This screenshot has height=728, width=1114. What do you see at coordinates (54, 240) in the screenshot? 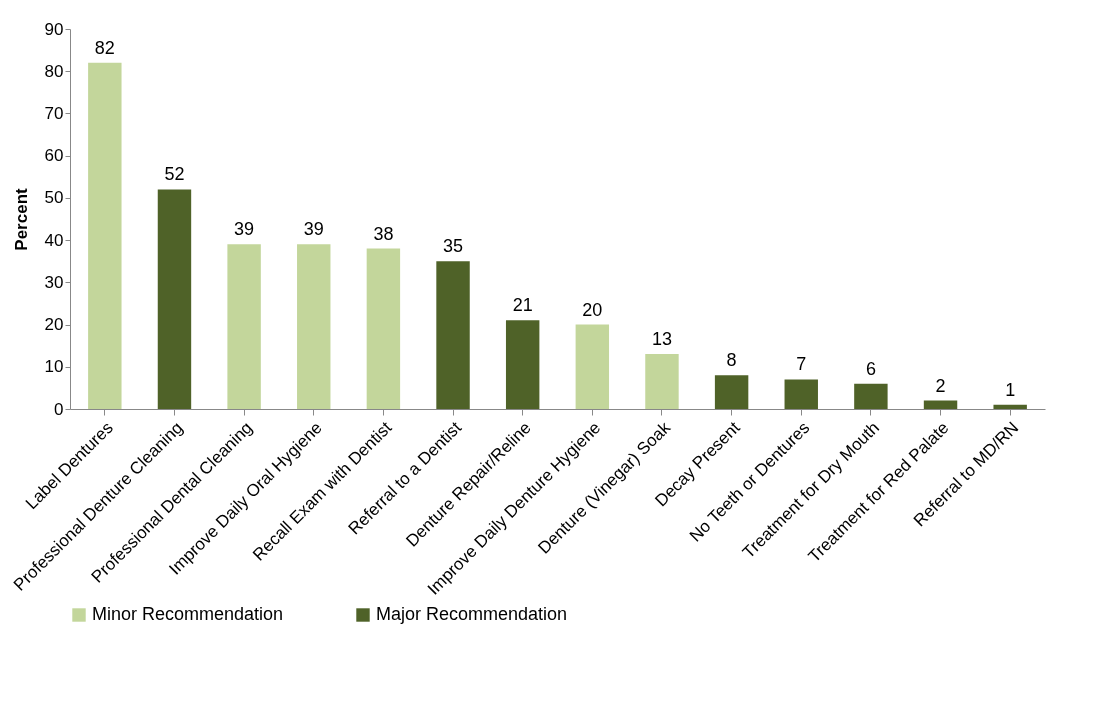
I see `y-tick-label: 40` at bounding box center [54, 240].